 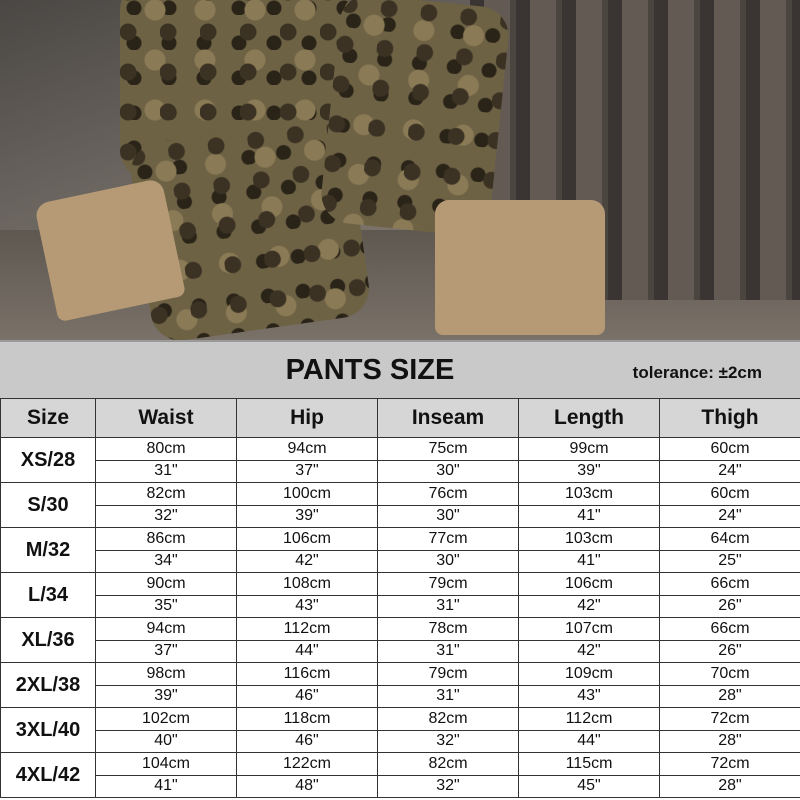 I want to click on table-row-cm: XS/28 80cm 94cm 75cm 99cm 60cm, so click(x=400, y=460).